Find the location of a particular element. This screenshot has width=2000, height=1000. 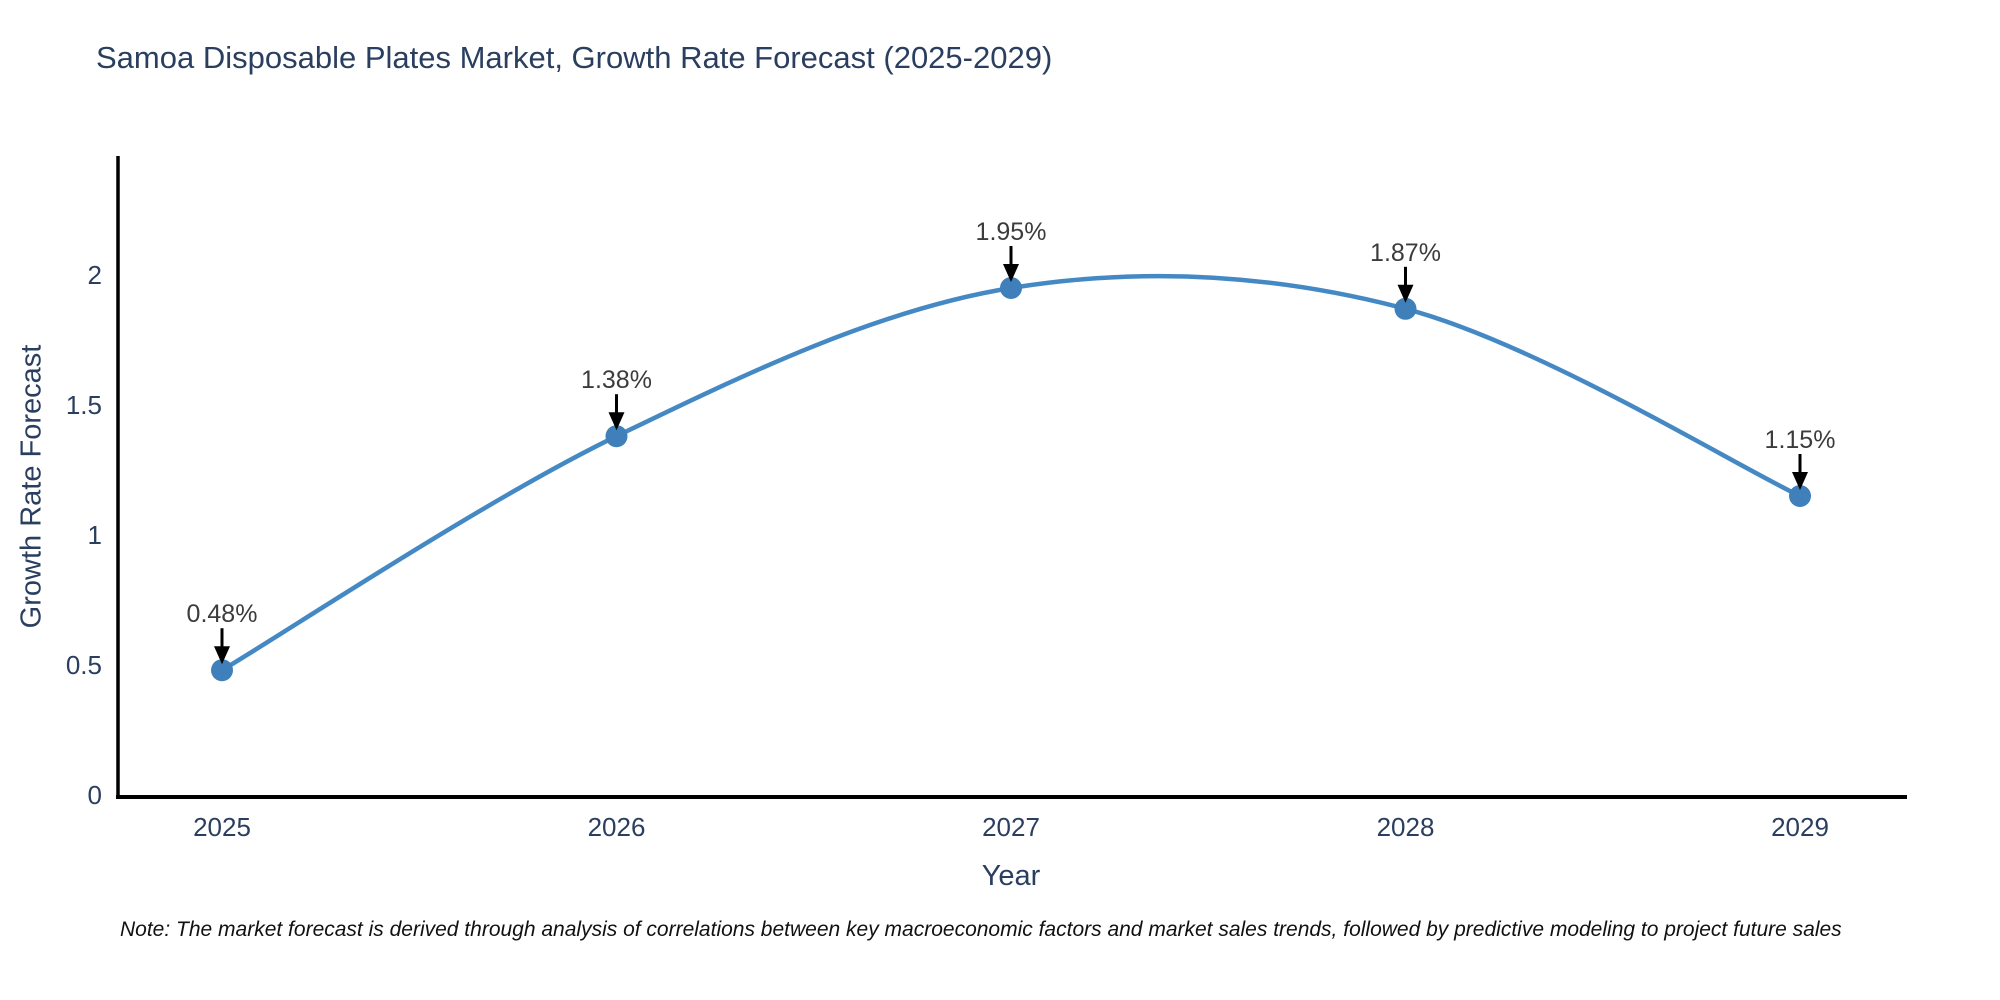

y-tick-label: 0 is located at coordinates (95, 795).